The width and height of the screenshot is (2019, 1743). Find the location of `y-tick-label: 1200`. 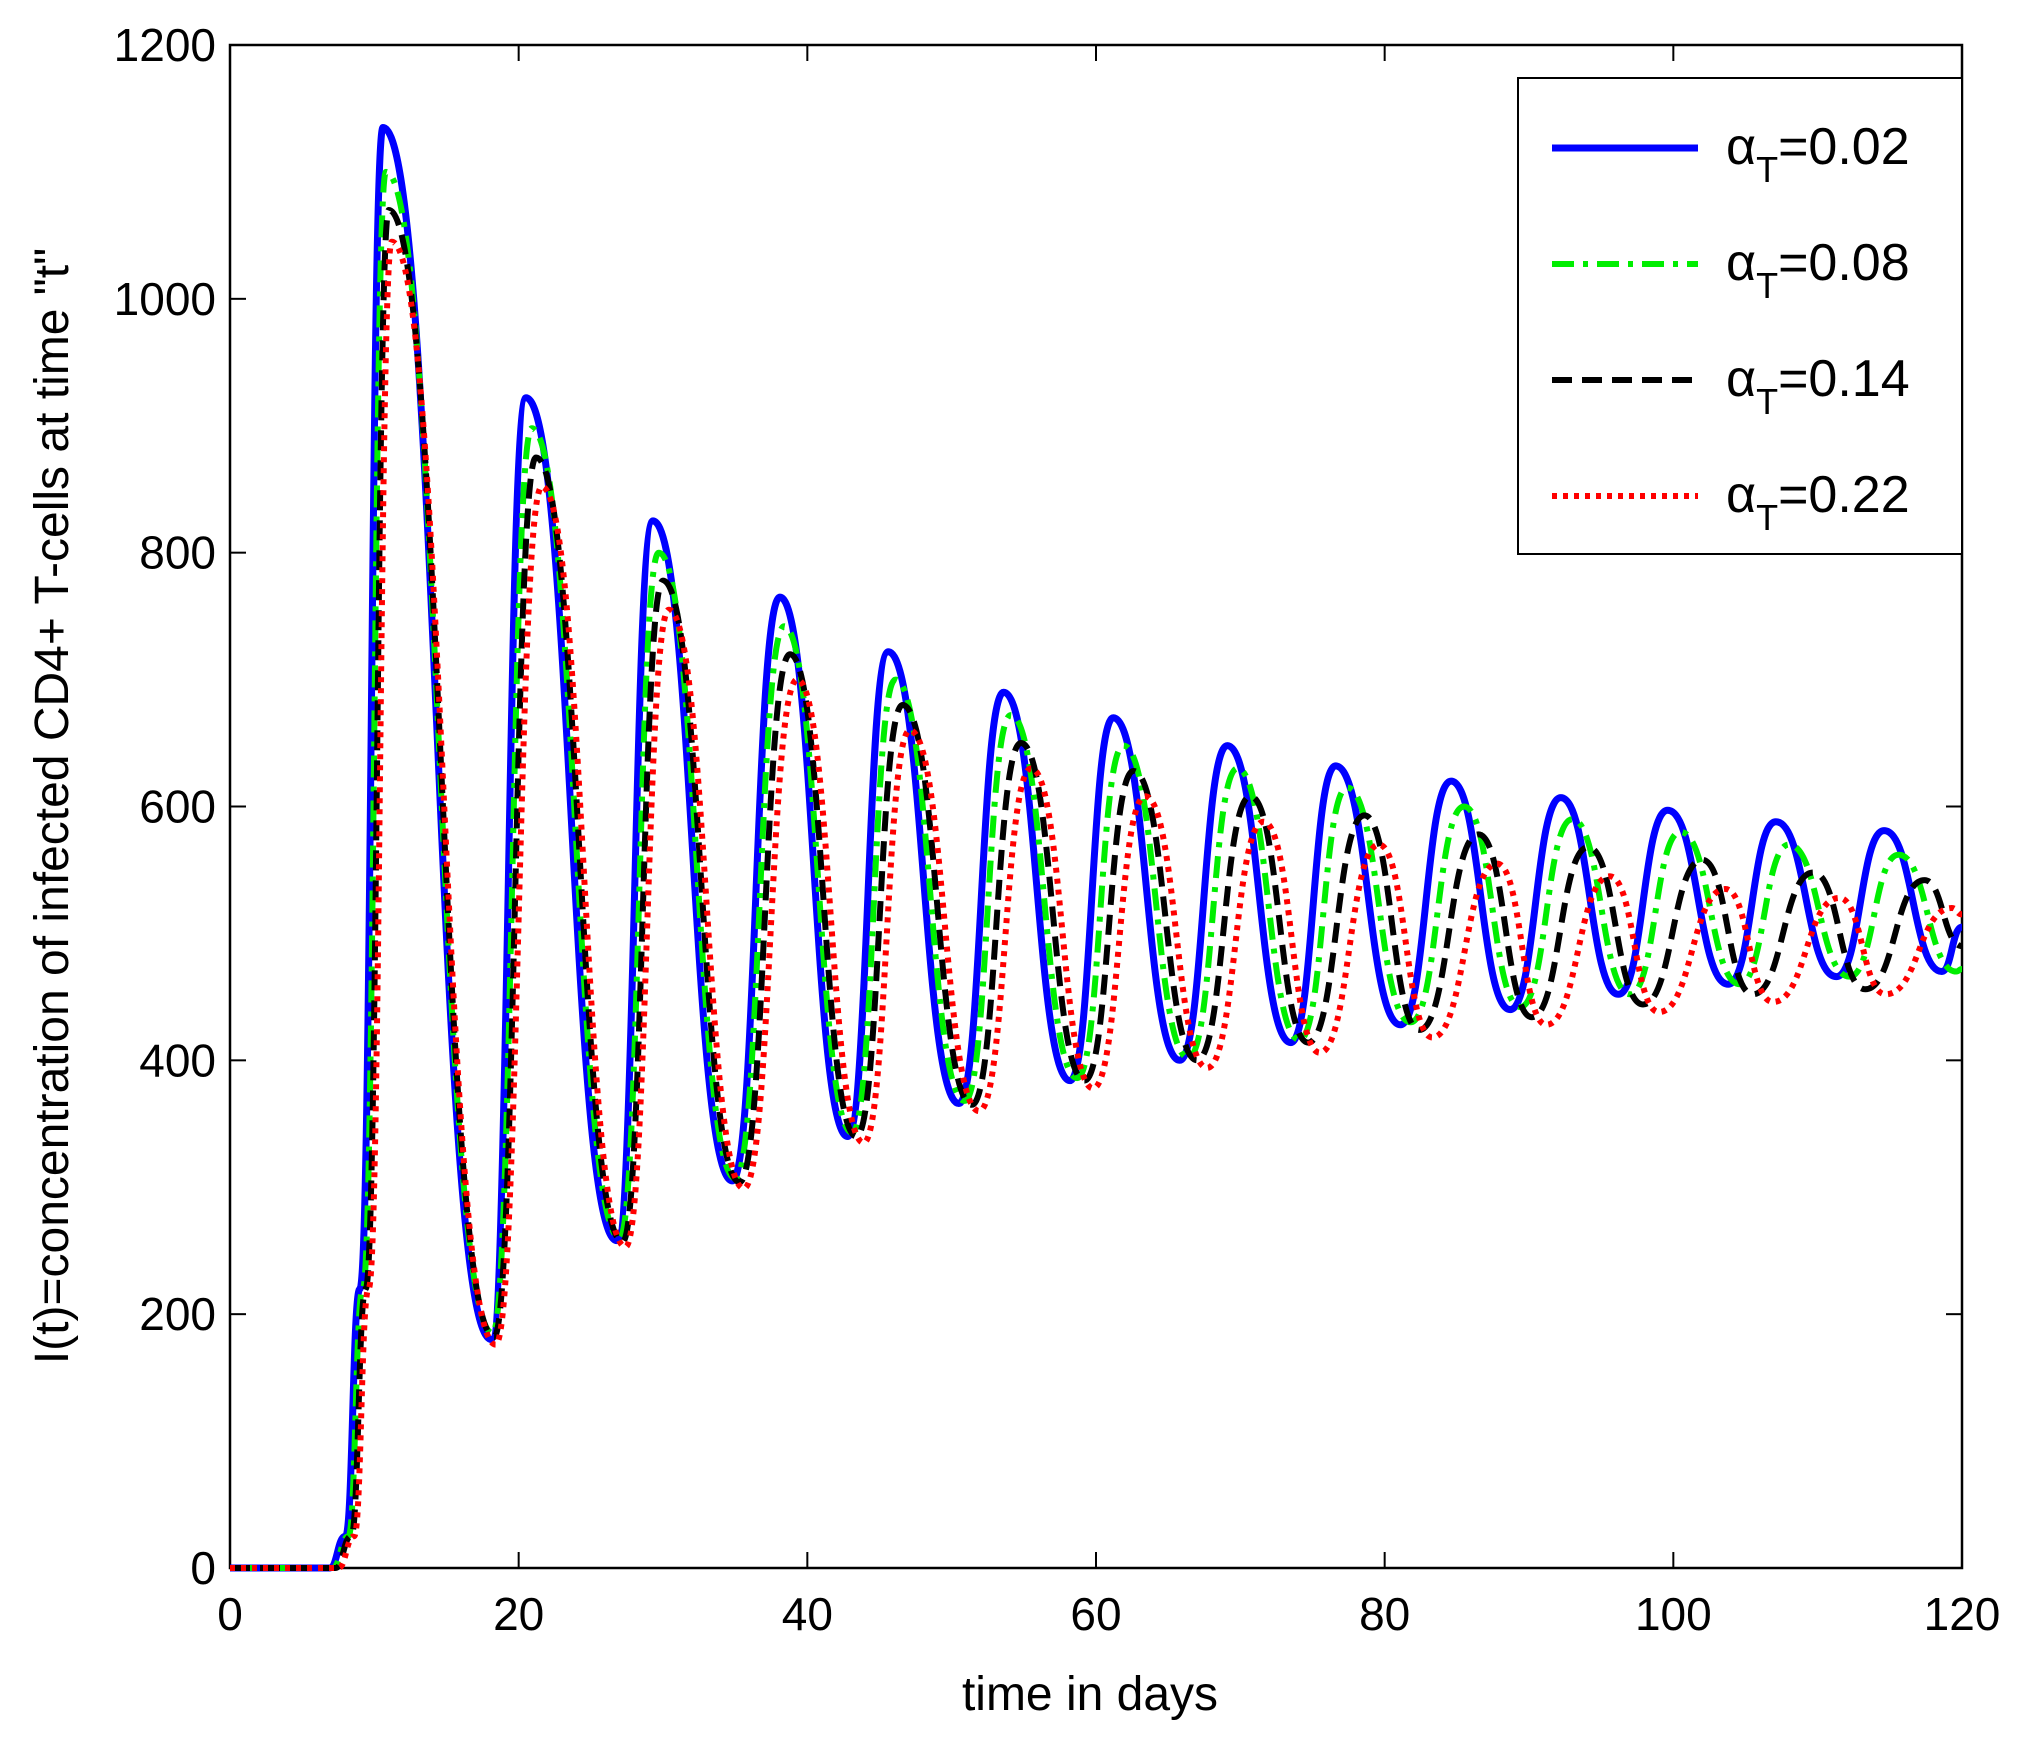

y-tick-label: 1200 is located at coordinates (165, 45).